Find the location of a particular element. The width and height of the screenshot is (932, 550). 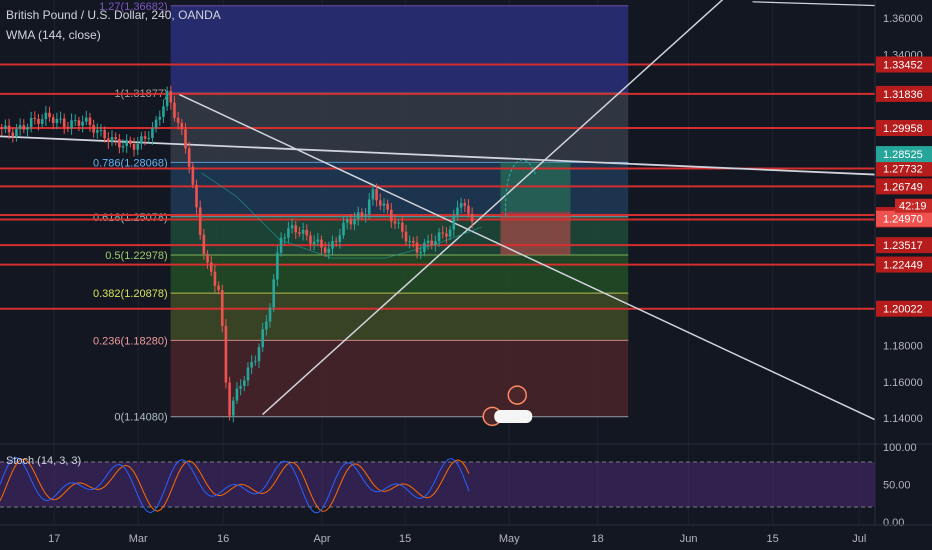

uk-event-flag-icon is located at coordinates (517, 395).